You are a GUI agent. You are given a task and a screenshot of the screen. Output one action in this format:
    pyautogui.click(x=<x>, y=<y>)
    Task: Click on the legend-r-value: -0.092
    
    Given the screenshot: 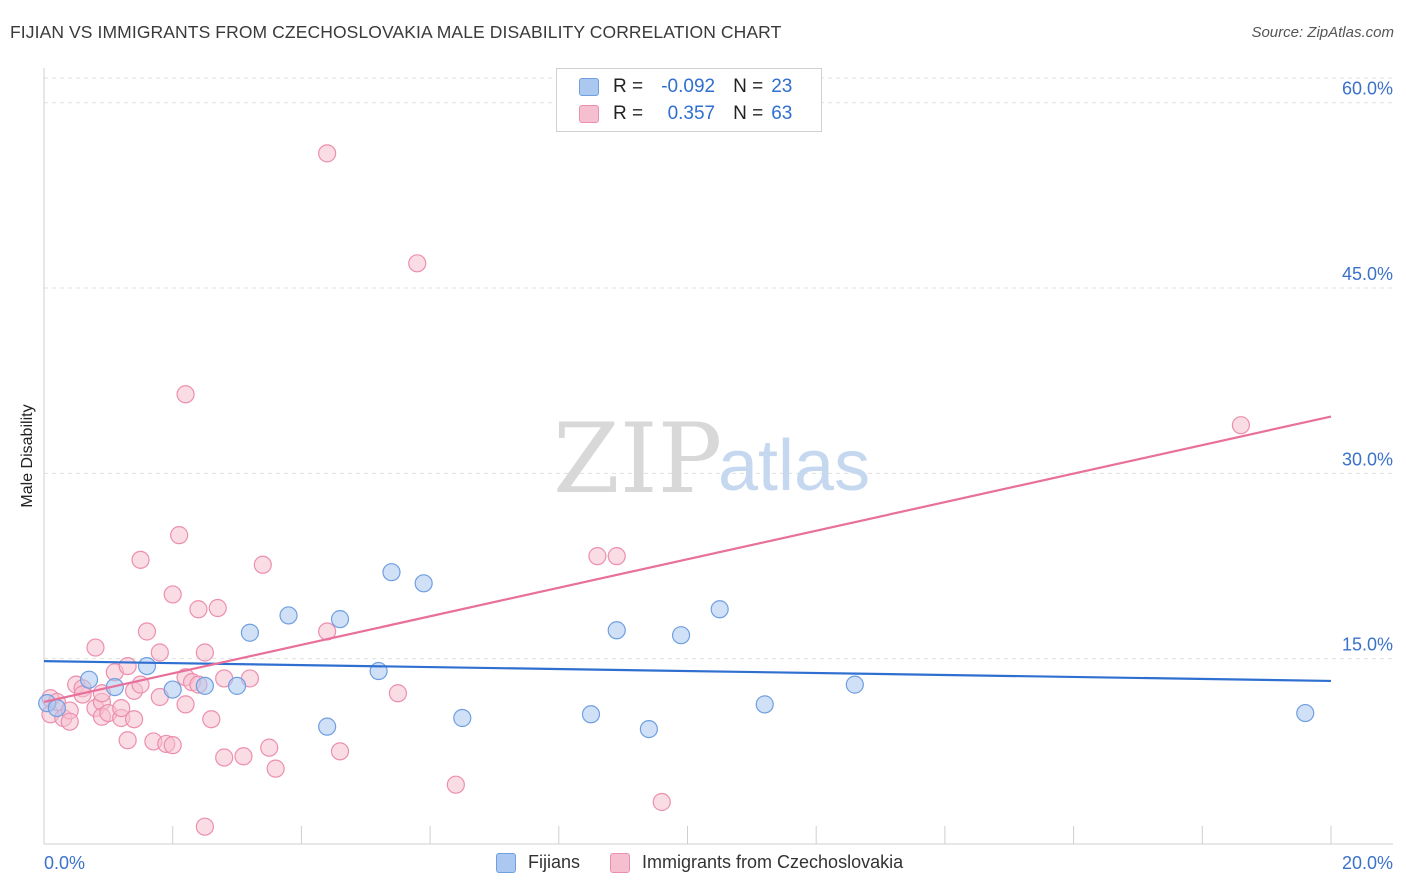 What is the action you would take?
    pyautogui.click(x=688, y=86)
    